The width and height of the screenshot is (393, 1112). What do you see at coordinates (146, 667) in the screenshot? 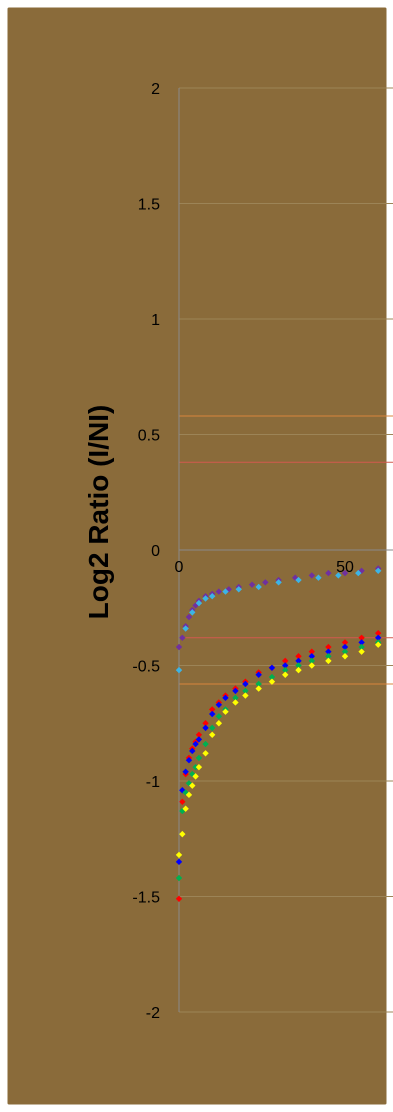
I see `y-tick-label: -0.5` at bounding box center [146, 667].